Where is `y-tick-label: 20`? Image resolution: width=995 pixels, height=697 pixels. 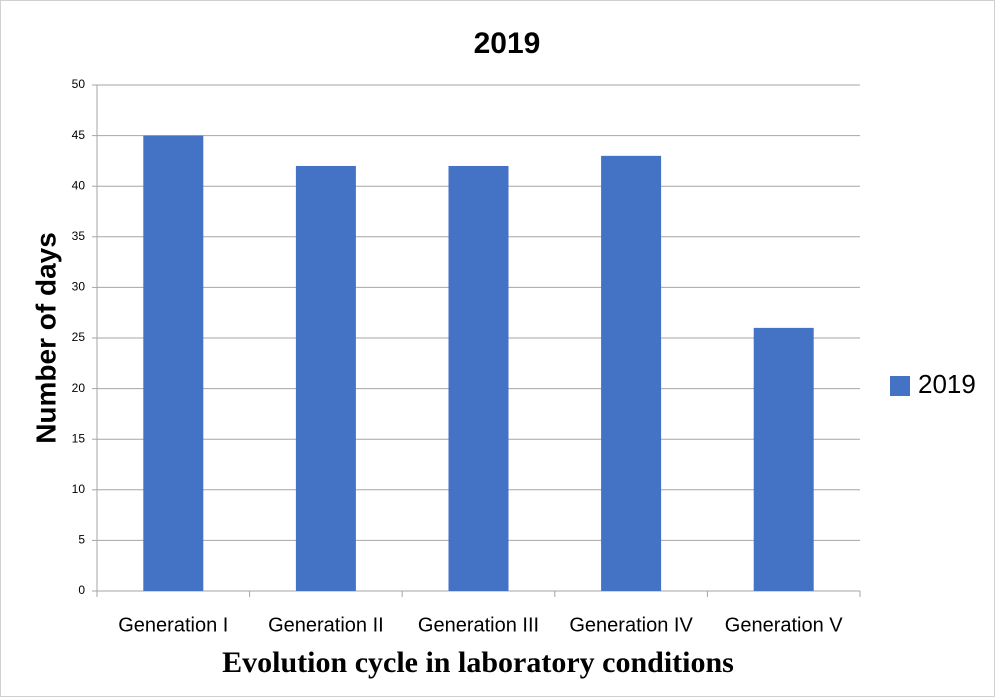
y-tick-label: 20 is located at coordinates (79, 388).